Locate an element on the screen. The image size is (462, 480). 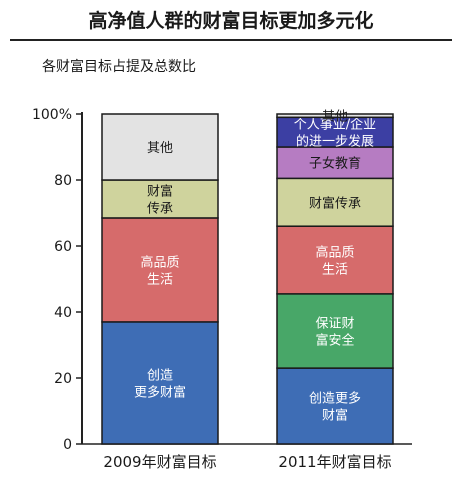
chart-subtitle: 各财富目标占提及总数比 is located at coordinates (119, 67).